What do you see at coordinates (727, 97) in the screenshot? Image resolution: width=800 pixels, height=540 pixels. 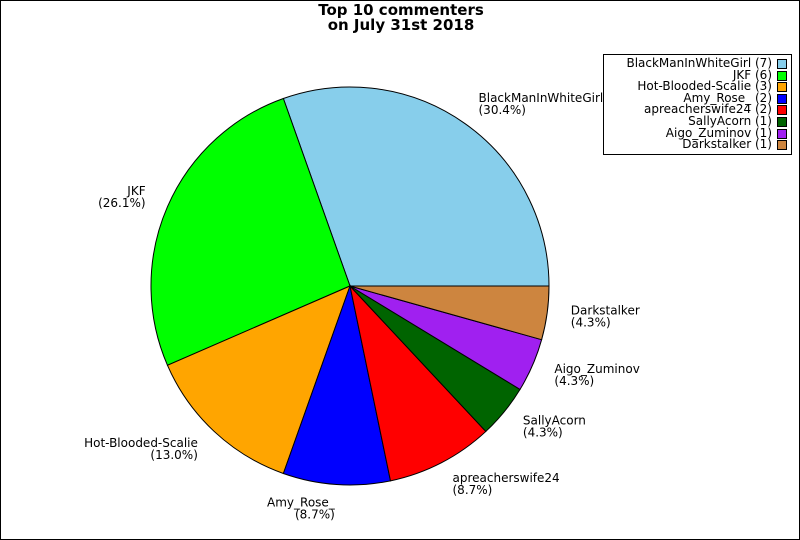 I see `legend-label: Amy_Rose_ (2)` at bounding box center [727, 97].